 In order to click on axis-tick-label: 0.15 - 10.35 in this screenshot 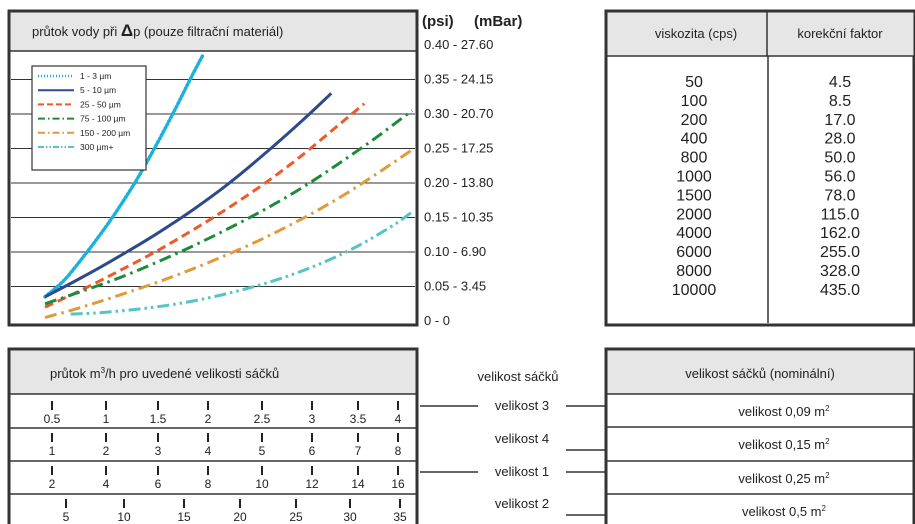, I will do `click(458, 217)`.